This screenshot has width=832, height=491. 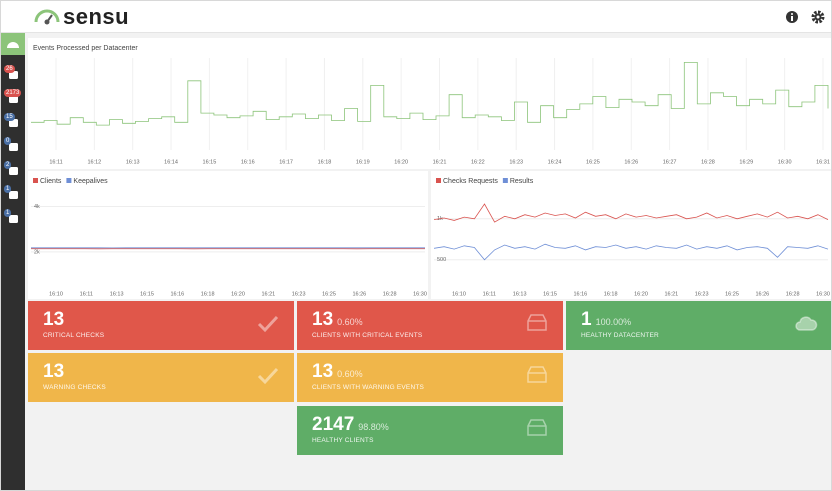 What do you see at coordinates (373, 427) in the screenshot?
I see `tile-percent: 98.80%` at bounding box center [373, 427].